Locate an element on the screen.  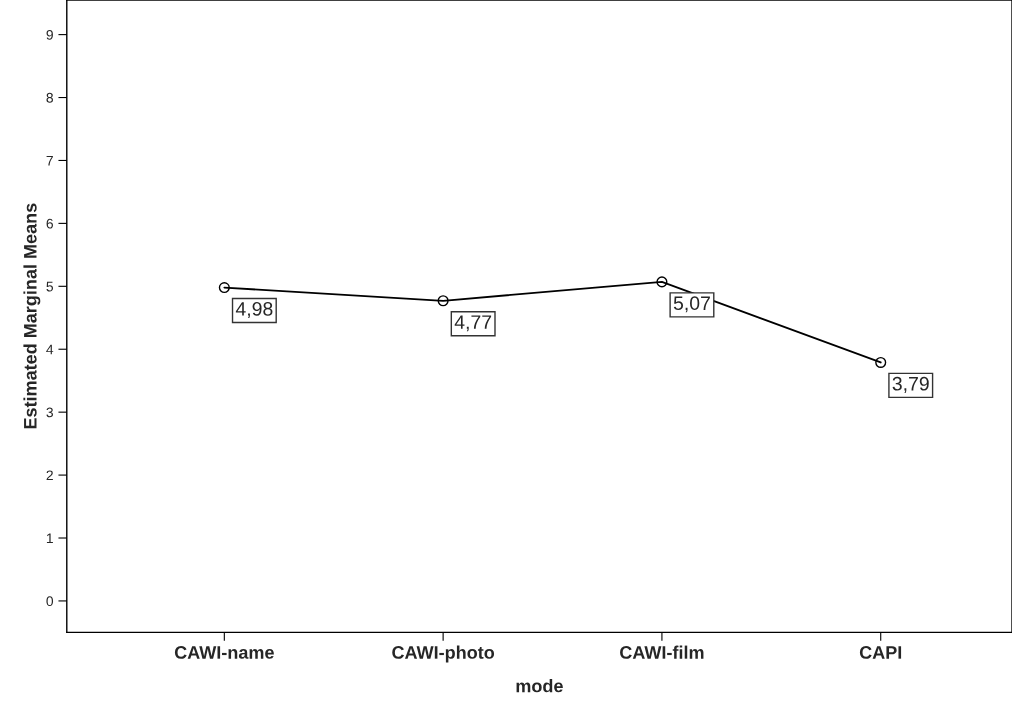
y-tick-label: 2 is located at coordinates (49, 475).